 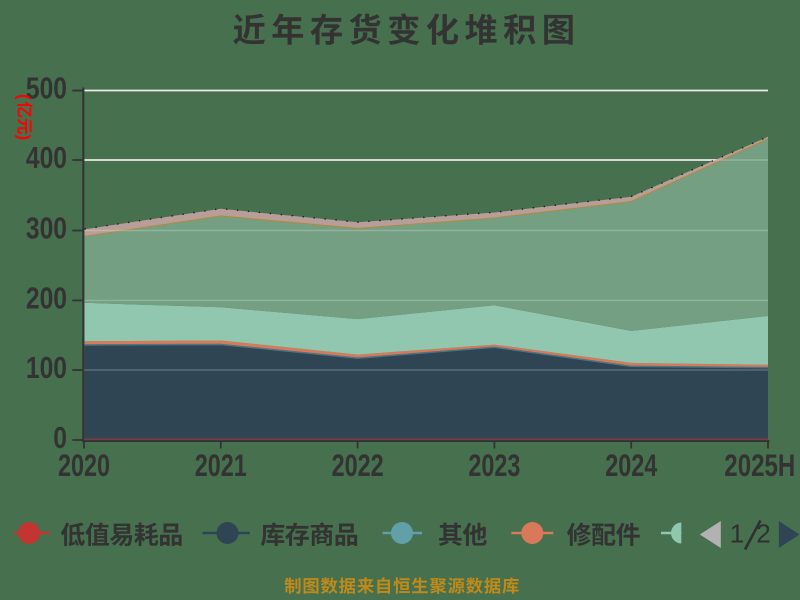 What do you see at coordinates (763, 534) in the screenshot?
I see `svg-text: 2` at bounding box center [763, 534].